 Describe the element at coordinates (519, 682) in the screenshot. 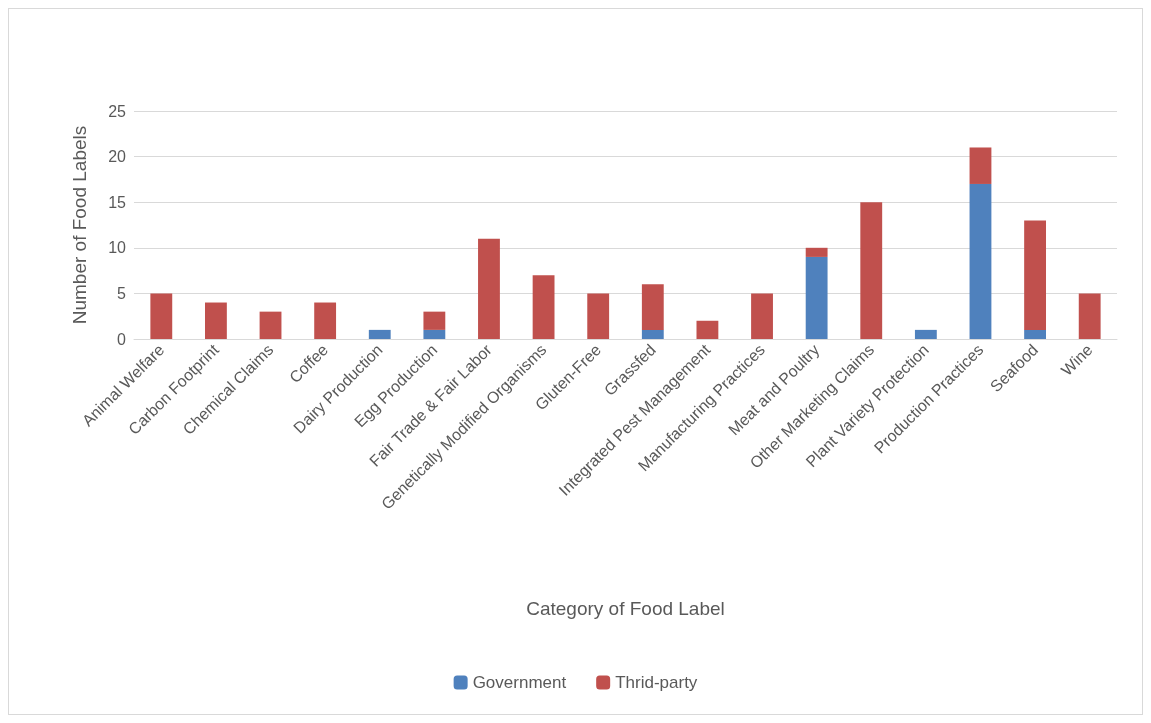

I see `legend-label: Government` at that location.